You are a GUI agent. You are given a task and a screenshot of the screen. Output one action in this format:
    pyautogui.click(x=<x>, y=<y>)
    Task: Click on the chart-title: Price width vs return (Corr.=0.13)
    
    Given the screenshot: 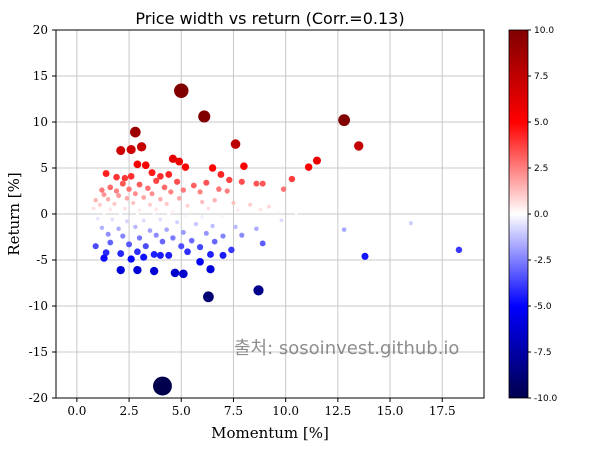 What is the action you would take?
    pyautogui.click(x=269, y=18)
    